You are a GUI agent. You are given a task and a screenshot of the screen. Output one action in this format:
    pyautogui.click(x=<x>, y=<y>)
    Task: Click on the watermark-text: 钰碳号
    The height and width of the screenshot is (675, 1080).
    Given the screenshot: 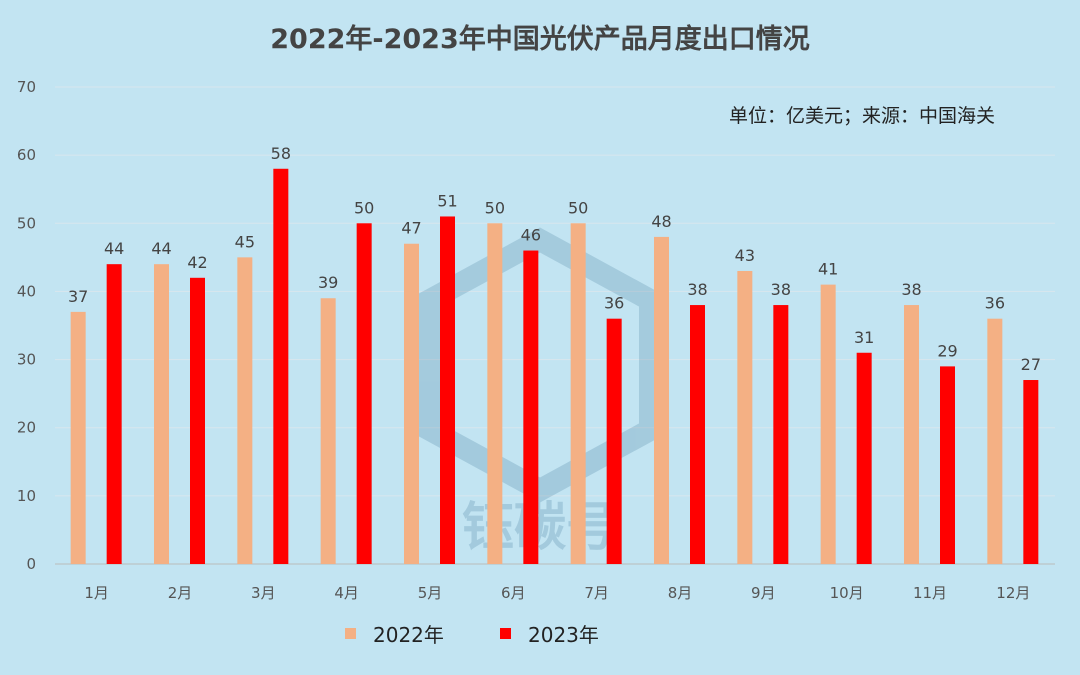 What is the action you would take?
    pyautogui.click(x=540, y=528)
    